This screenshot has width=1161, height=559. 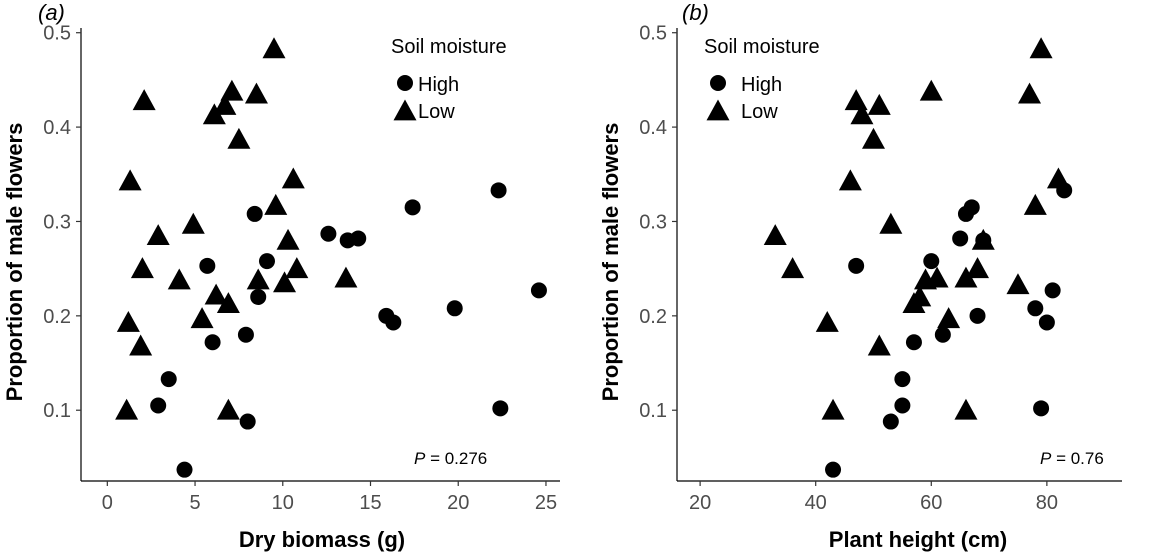 I want to click on panel-b-legend-label-high: High, so click(x=761, y=85).